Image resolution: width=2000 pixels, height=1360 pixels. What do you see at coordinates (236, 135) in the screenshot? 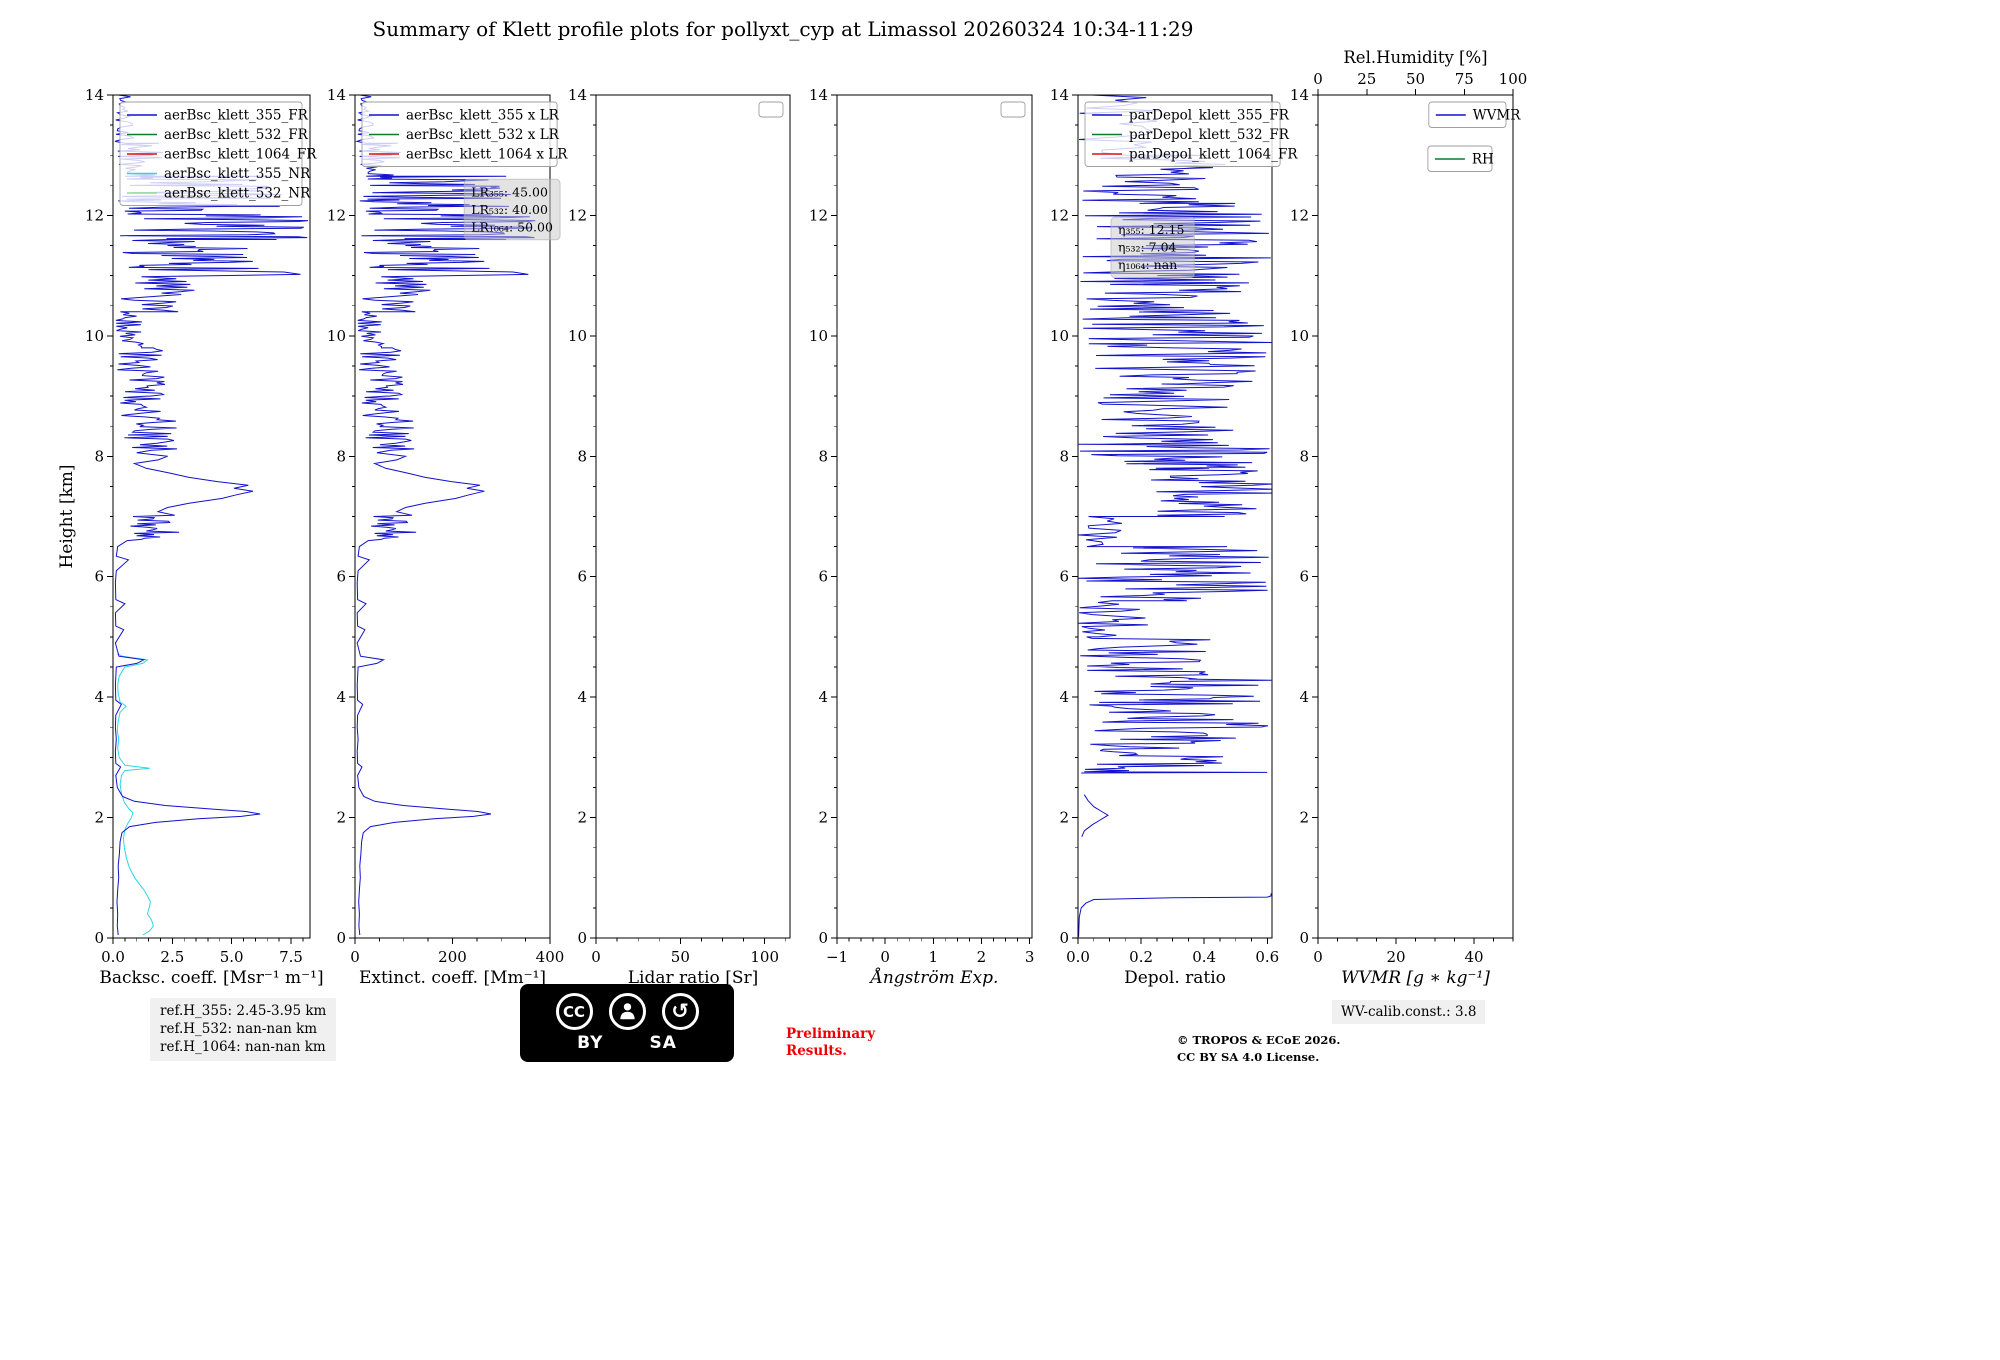
I see `legend-label: aerBsc_klett_532_FR` at bounding box center [236, 135].